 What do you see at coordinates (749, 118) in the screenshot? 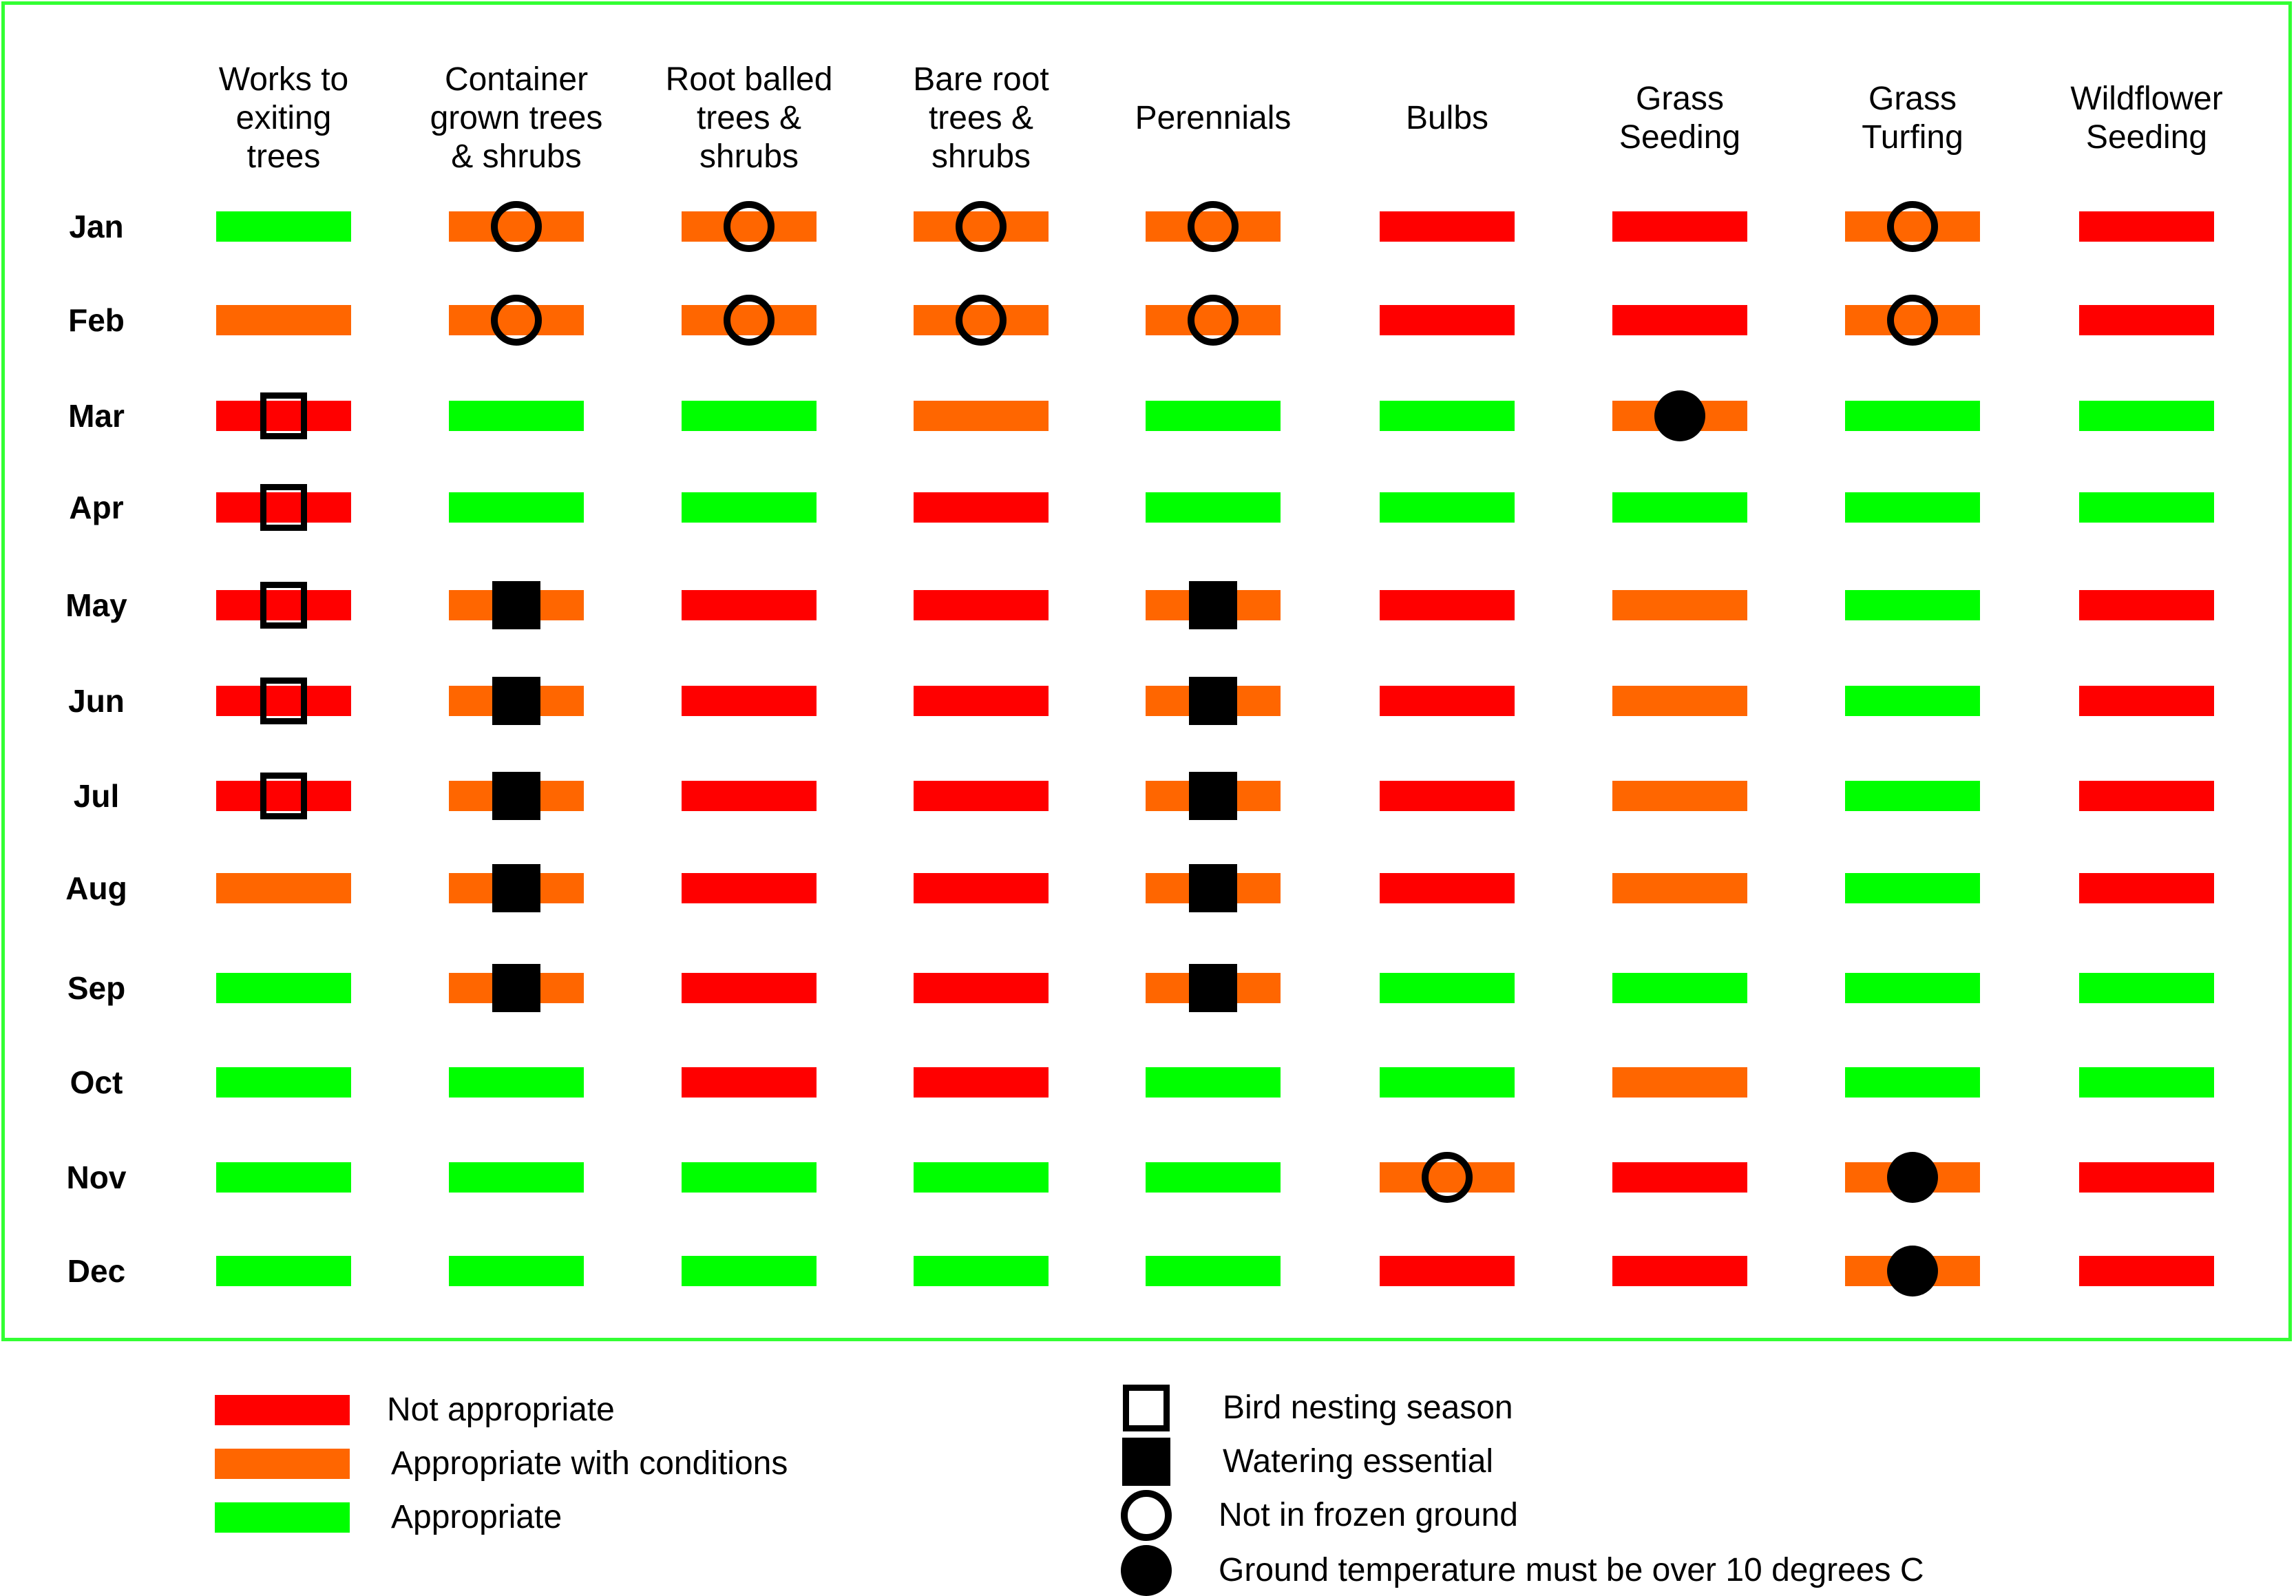
I see `column-header-root-balled-trees-shrubs: Root balled trees & shrubs` at bounding box center [749, 118].